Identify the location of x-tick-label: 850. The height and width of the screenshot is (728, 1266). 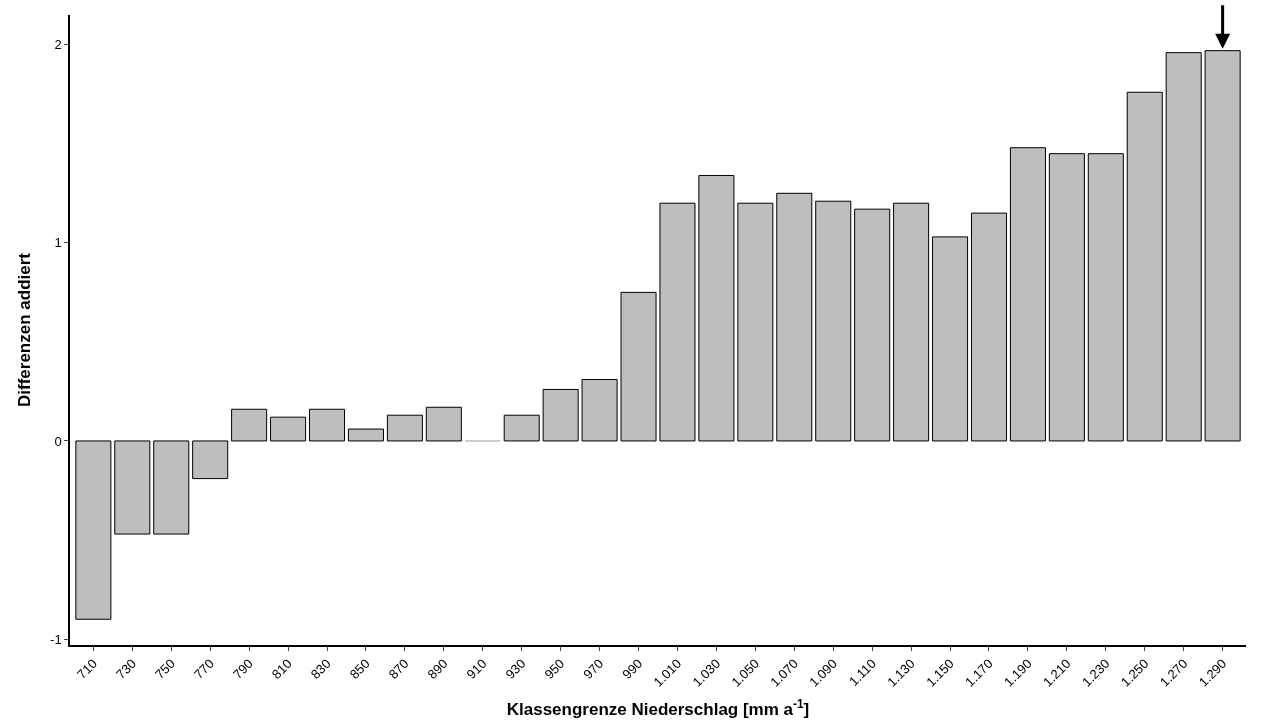
(359, 668).